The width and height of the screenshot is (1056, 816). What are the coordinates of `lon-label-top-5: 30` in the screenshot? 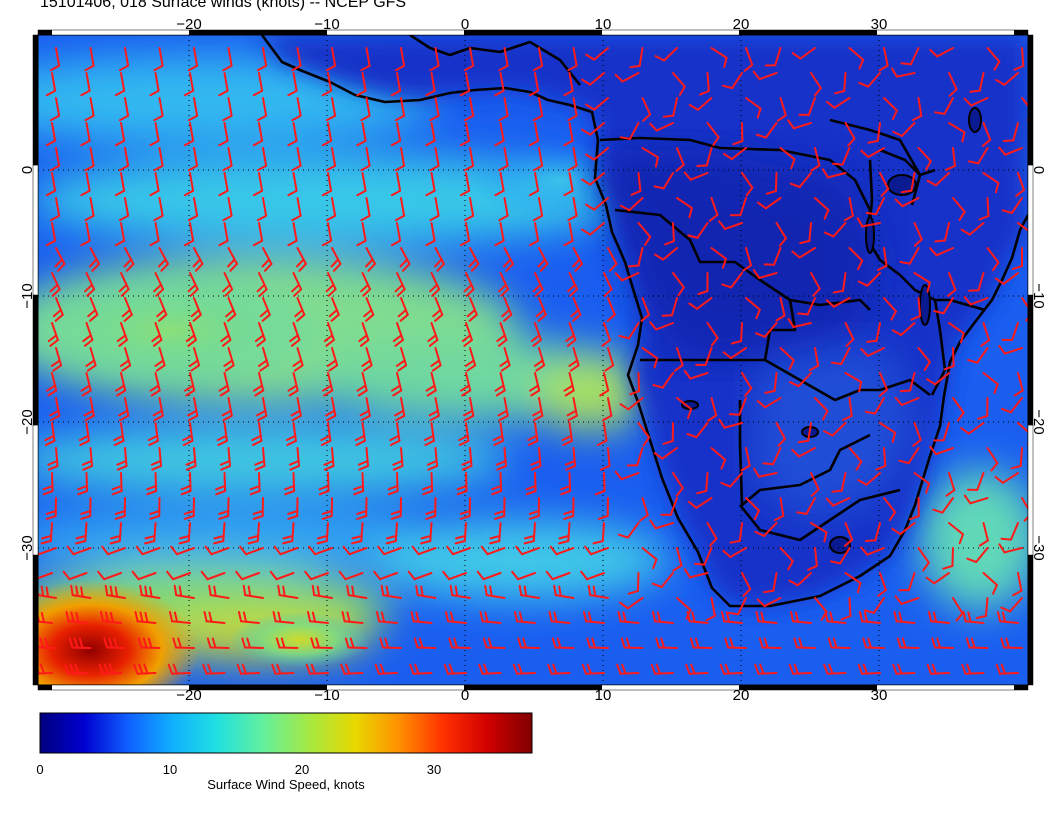 It's located at (879, 24).